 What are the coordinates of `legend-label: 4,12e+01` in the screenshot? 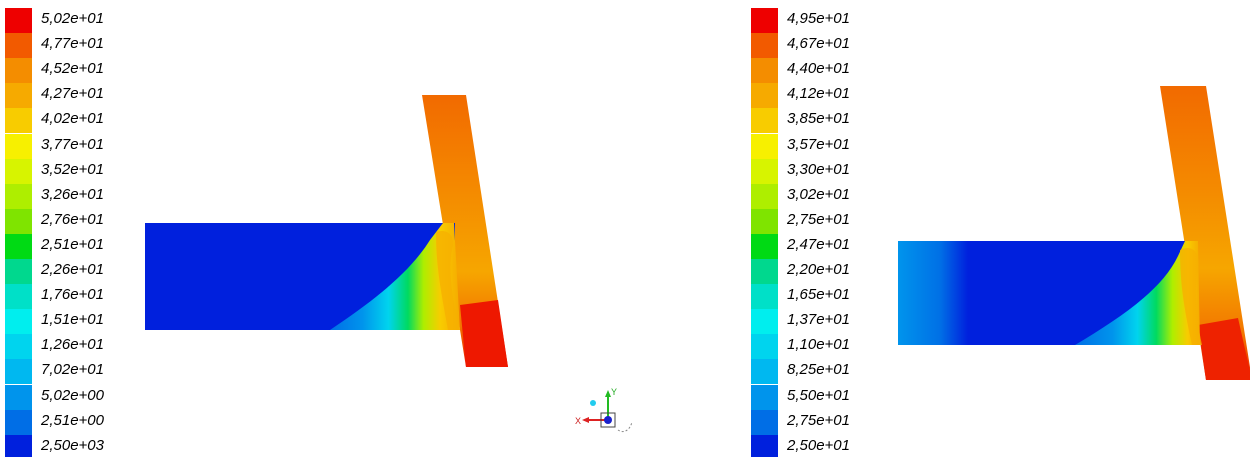 It's located at (818, 94).